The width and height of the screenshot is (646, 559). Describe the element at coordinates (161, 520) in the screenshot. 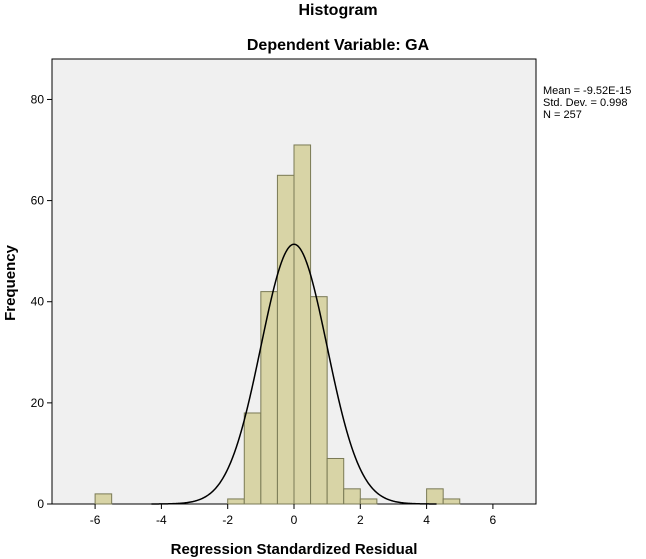

I see `x-tick-label-1: -4` at that location.